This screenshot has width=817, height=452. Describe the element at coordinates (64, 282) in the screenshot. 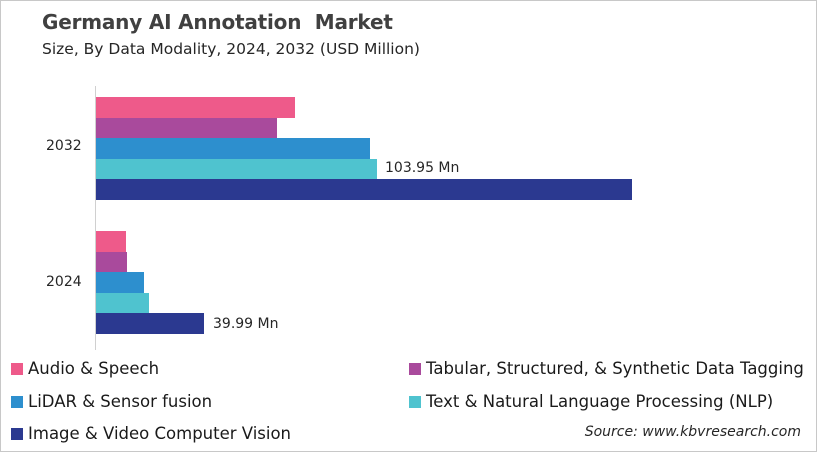

I see `category-label-2024: 2024` at that location.